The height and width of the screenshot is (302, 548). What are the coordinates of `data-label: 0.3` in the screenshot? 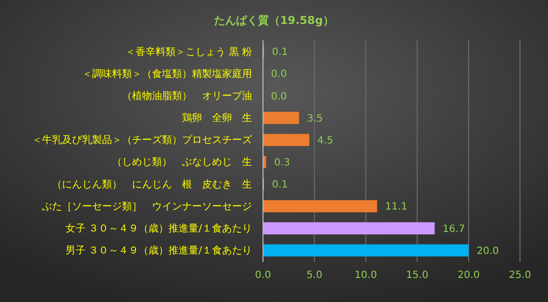 It's located at (282, 163).